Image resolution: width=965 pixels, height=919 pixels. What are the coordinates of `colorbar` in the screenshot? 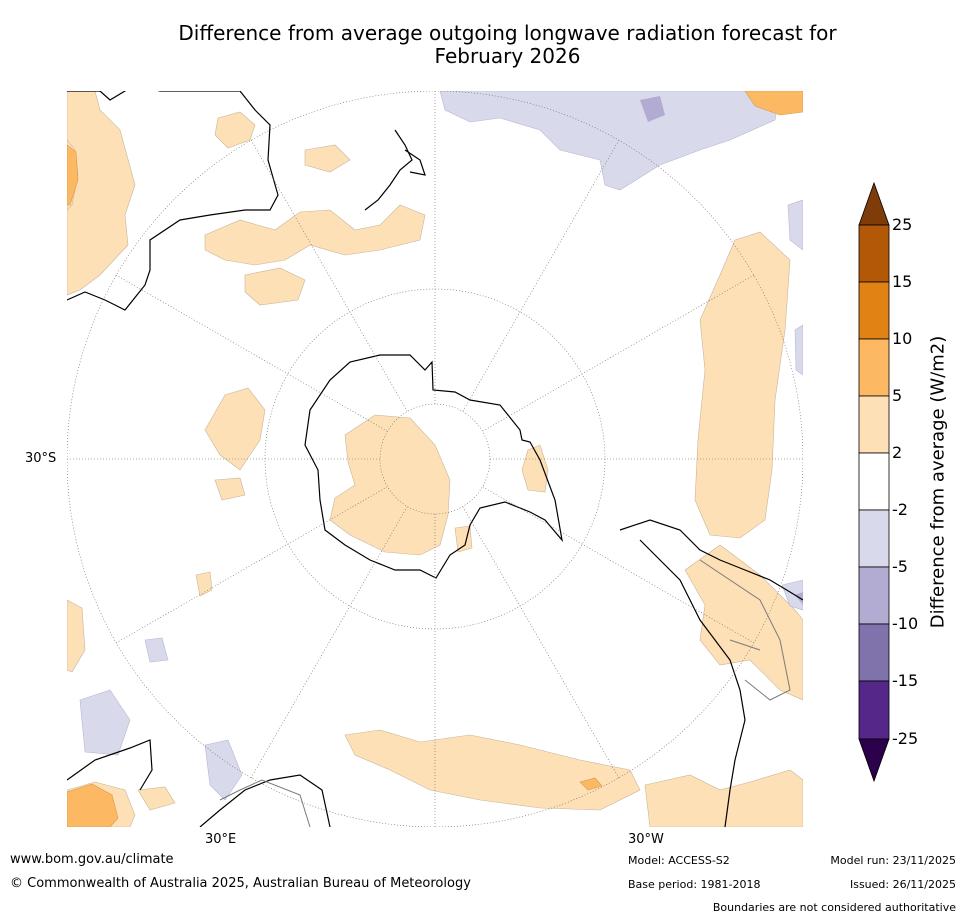 It's located at (874, 482).